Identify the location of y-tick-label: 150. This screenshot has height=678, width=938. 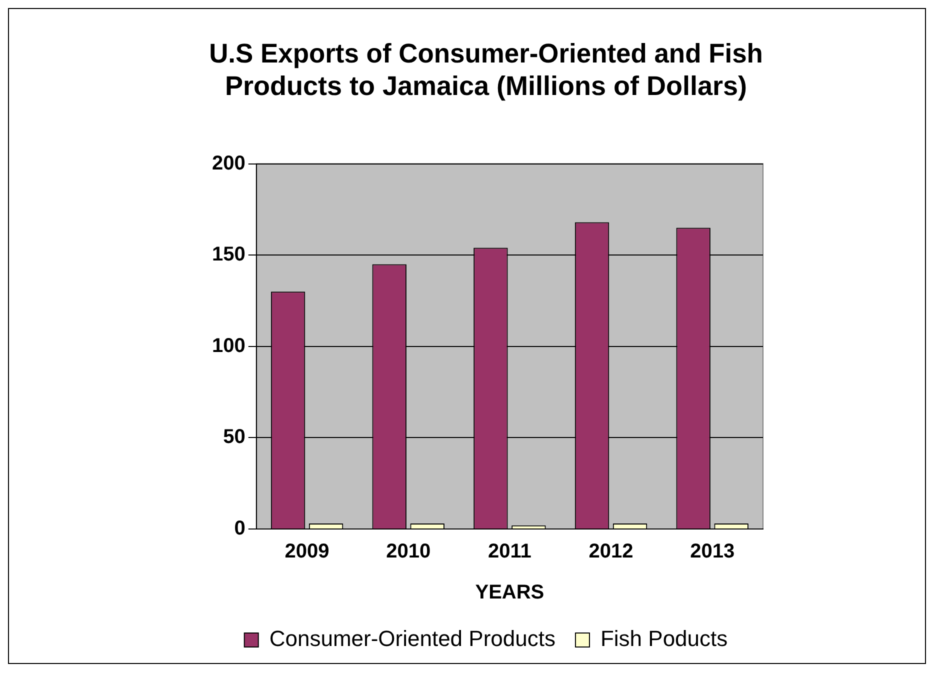
(229, 255).